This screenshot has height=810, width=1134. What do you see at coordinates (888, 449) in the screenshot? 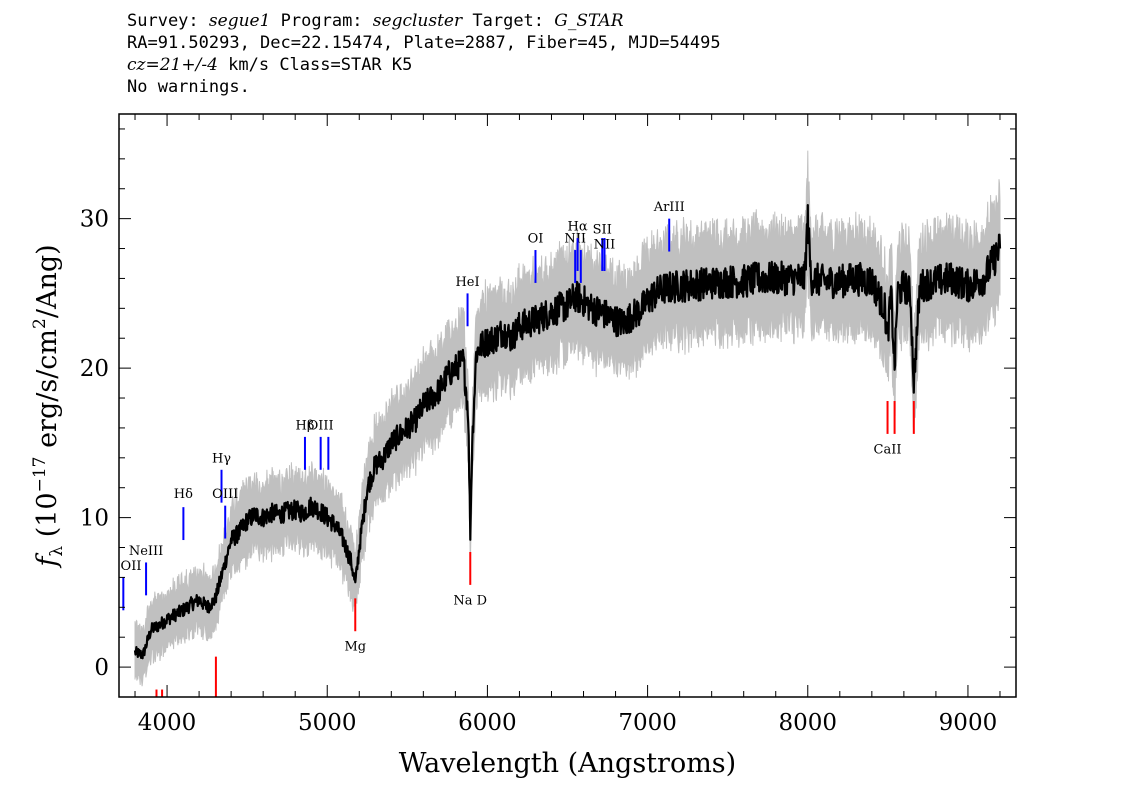
I see `line-label: CaII` at bounding box center [888, 449].